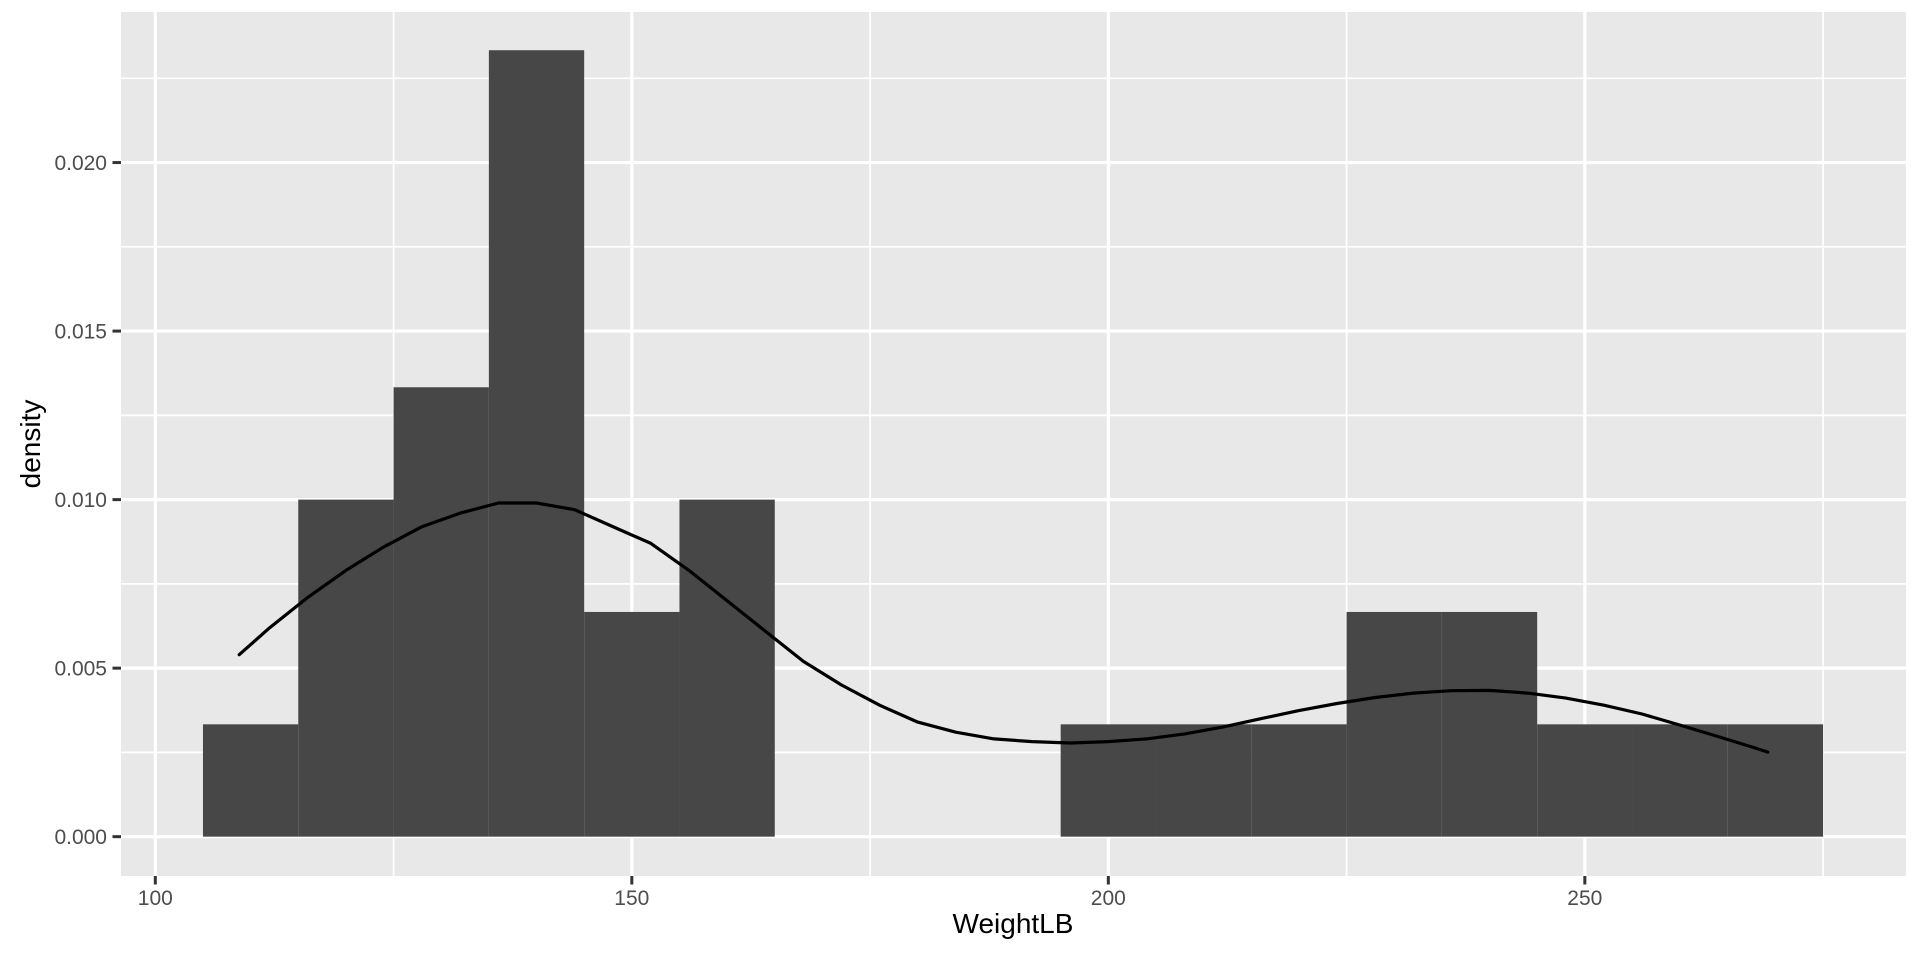 The image size is (1920, 960). I want to click on y-tick-label: 0.015, so click(80, 332).